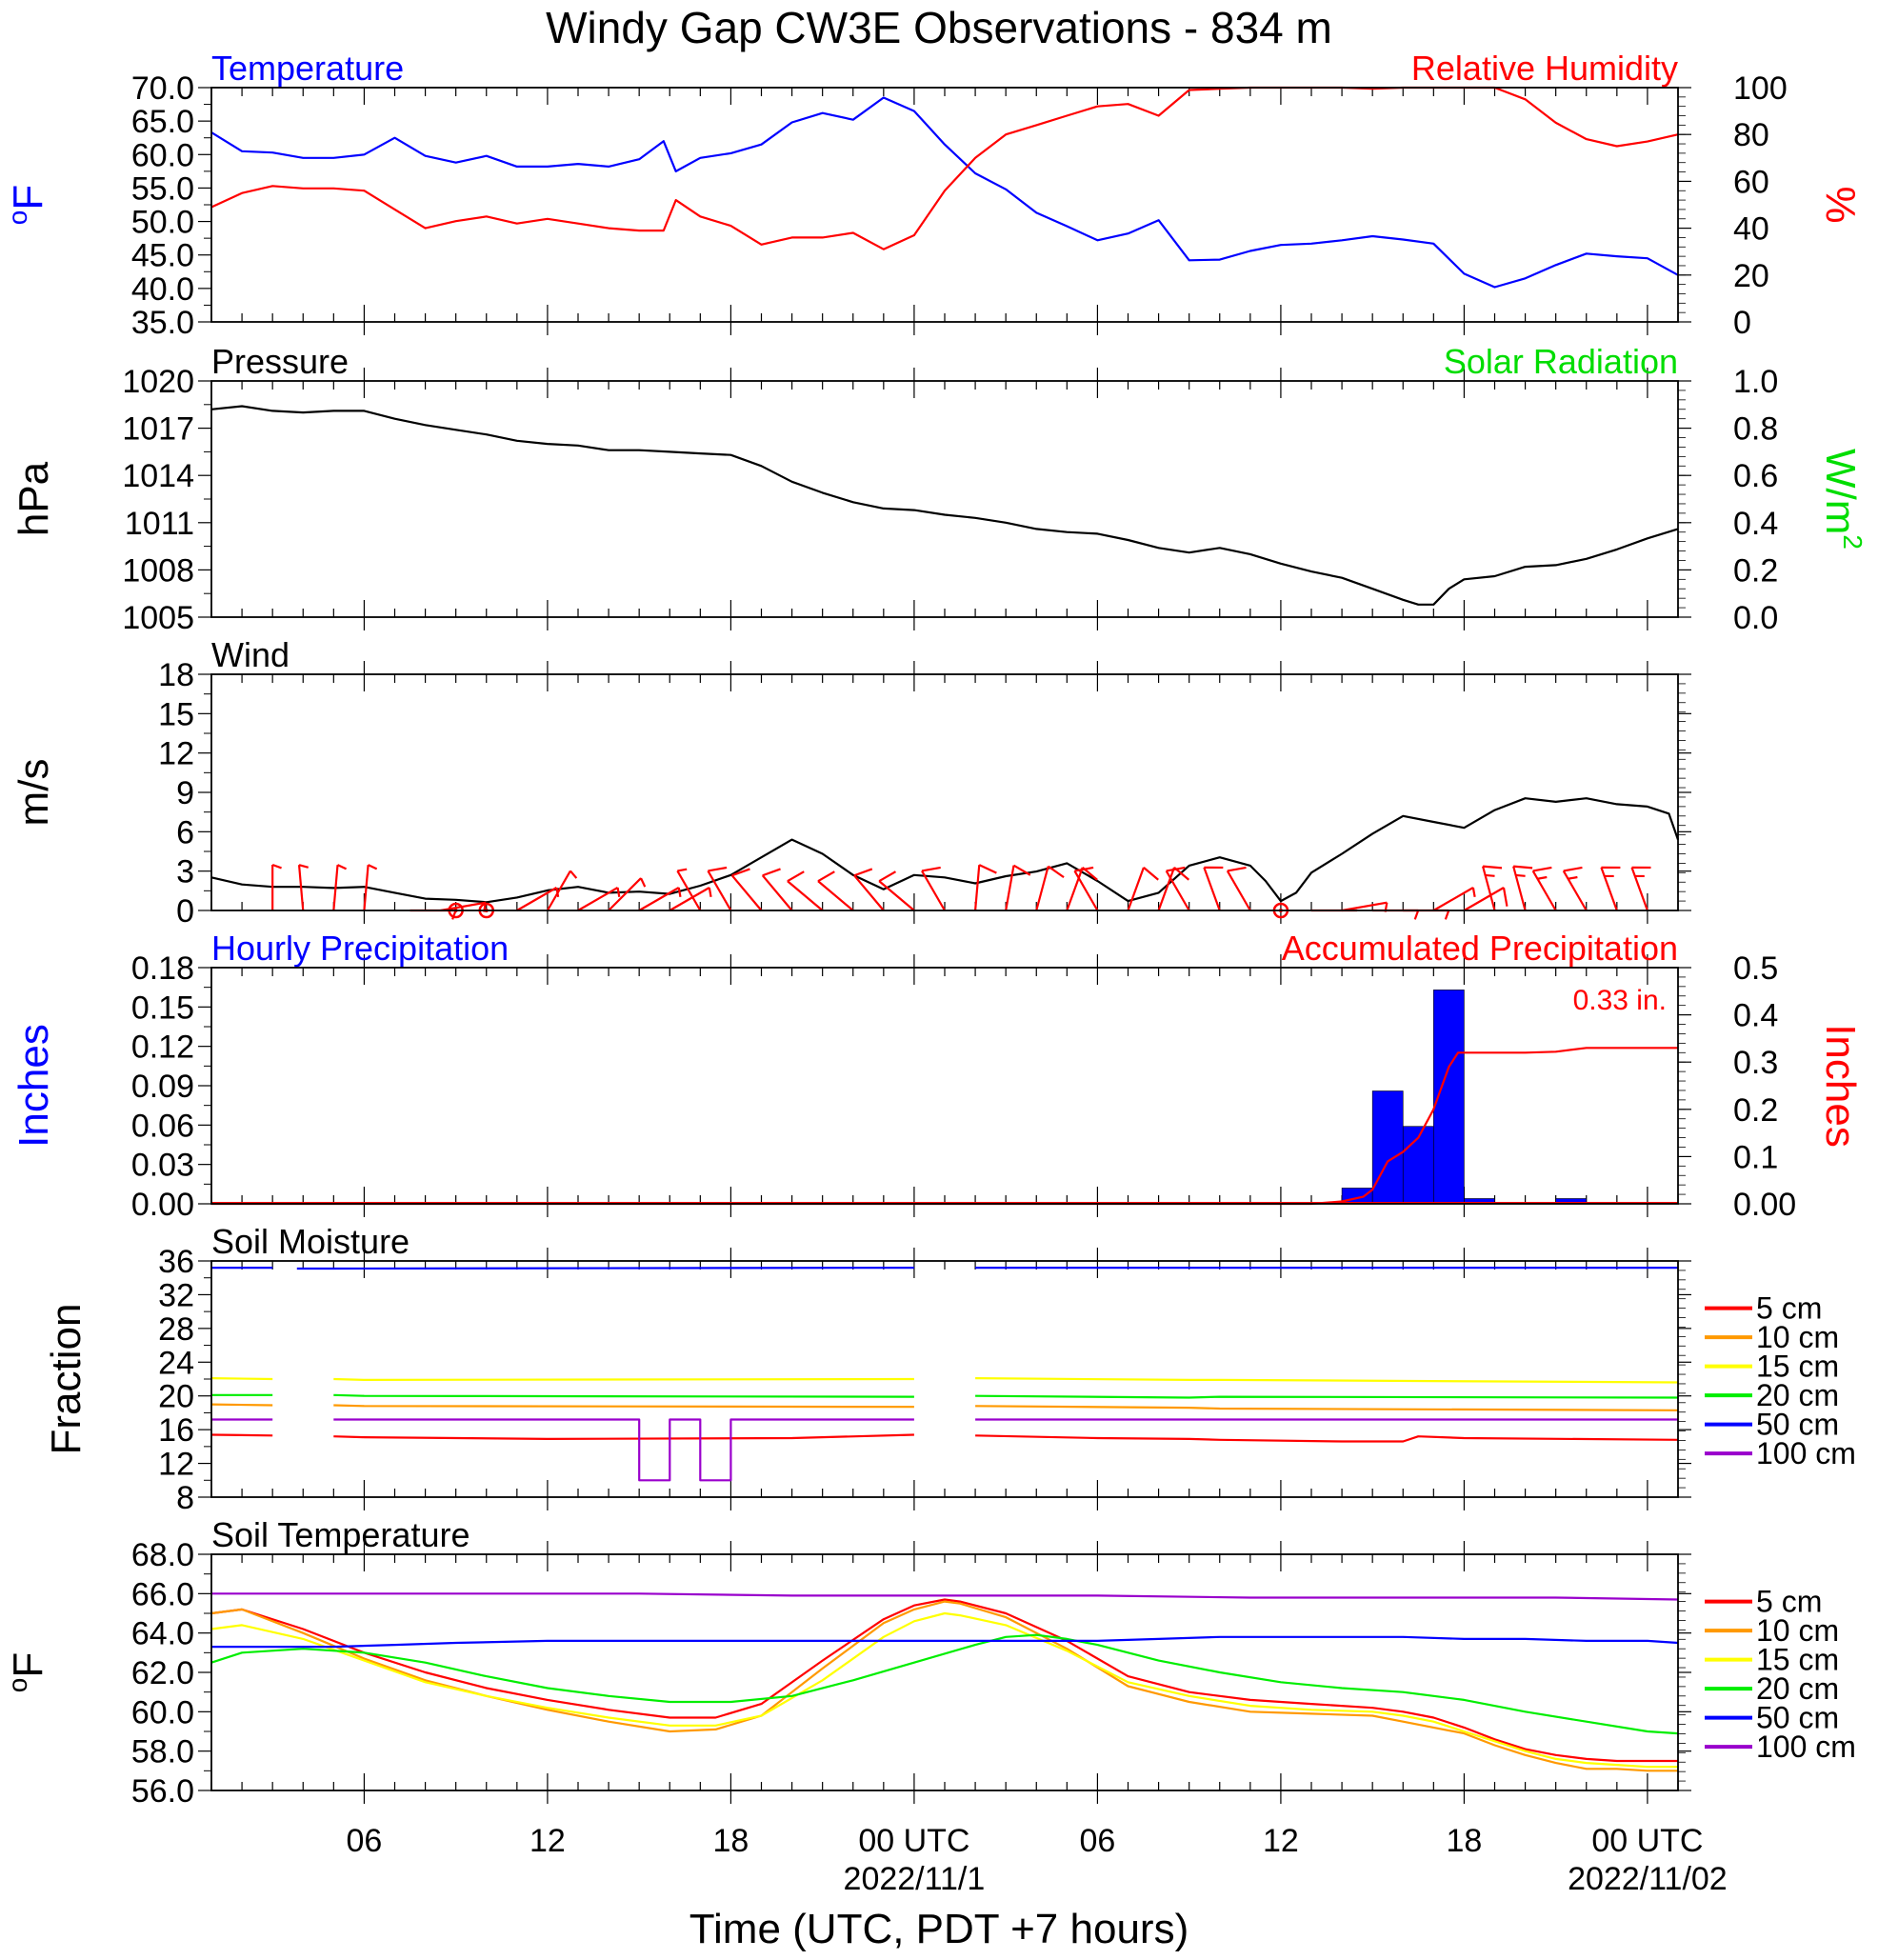 This screenshot has width=1878, height=1960. What do you see at coordinates (159, 524) in the screenshot?
I see `y-tick-label: 1011` at bounding box center [159, 524].